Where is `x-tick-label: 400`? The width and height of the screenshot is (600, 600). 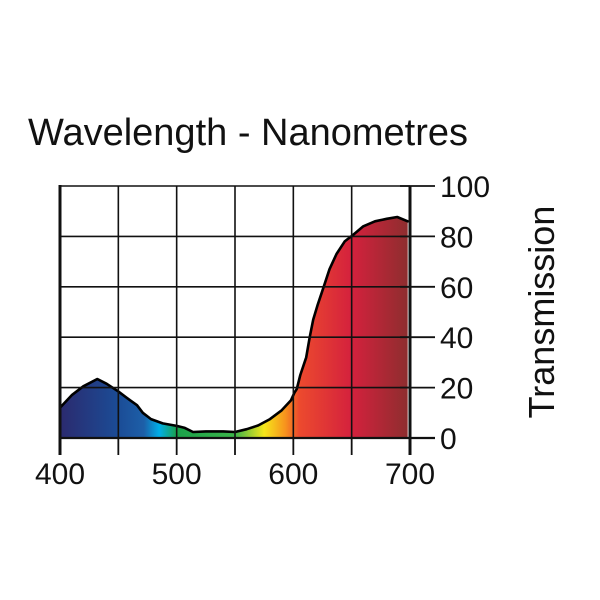
x-tick-label: 400 is located at coordinates (60, 474).